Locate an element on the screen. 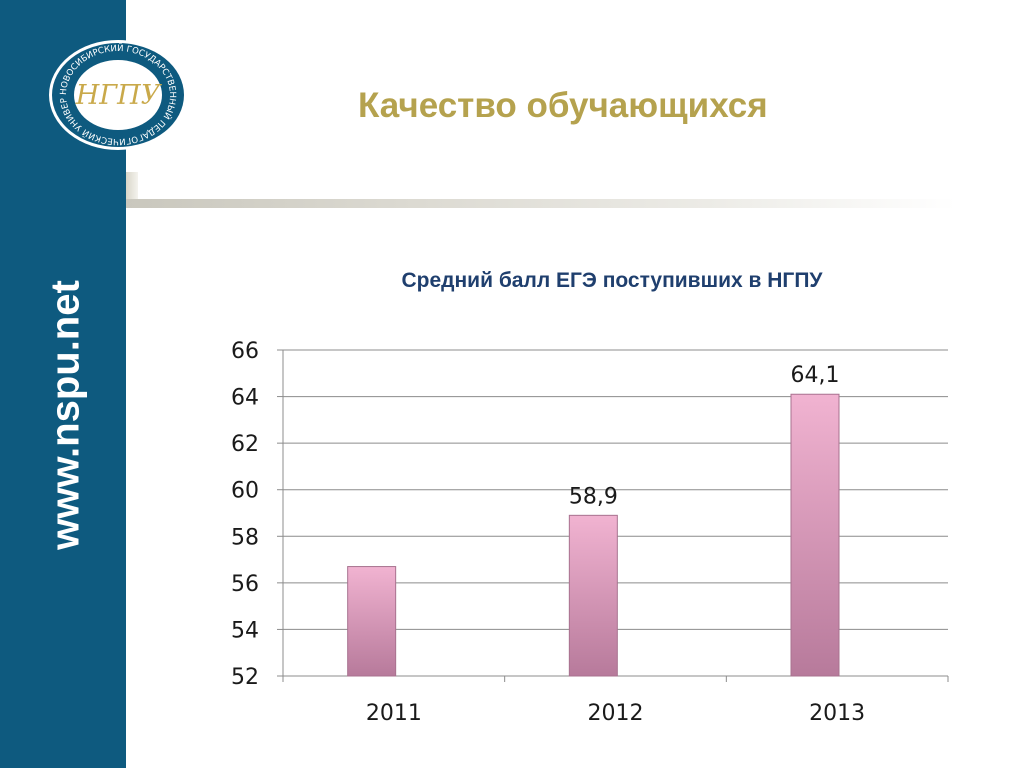 This screenshot has height=768, width=1024. logo-inner-field is located at coordinates (118, 95).